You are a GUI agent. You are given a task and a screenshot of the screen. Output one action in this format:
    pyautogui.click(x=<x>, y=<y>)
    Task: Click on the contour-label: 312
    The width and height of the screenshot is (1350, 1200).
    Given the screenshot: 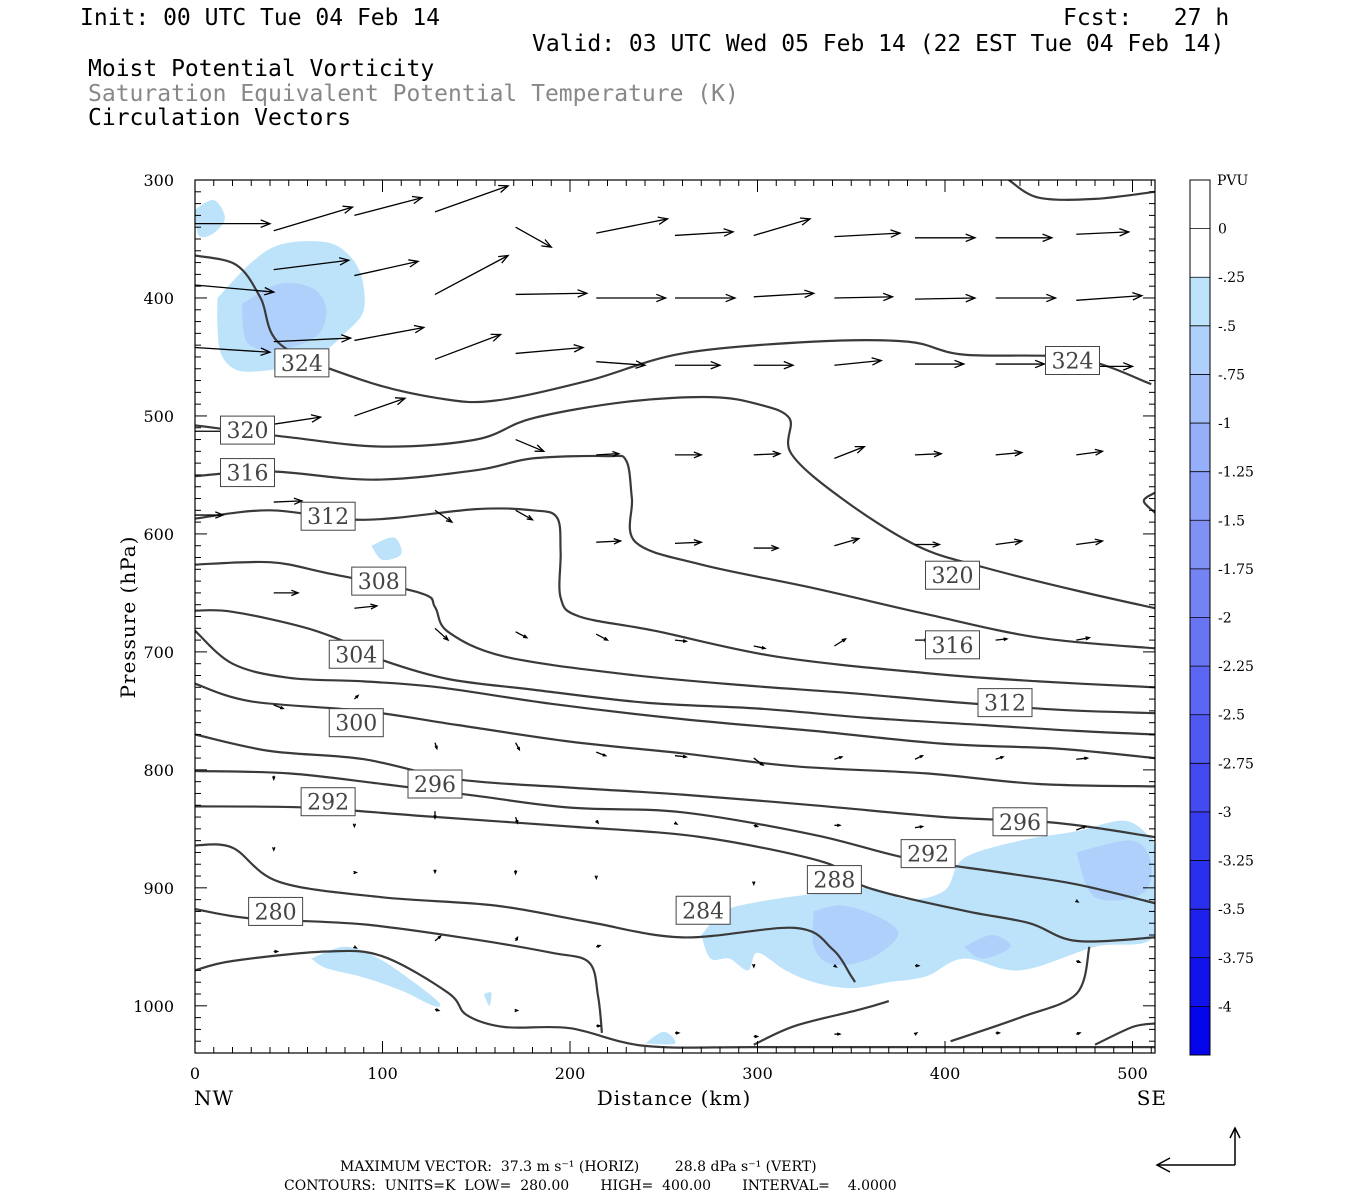 What is the action you would take?
    pyautogui.click(x=328, y=516)
    